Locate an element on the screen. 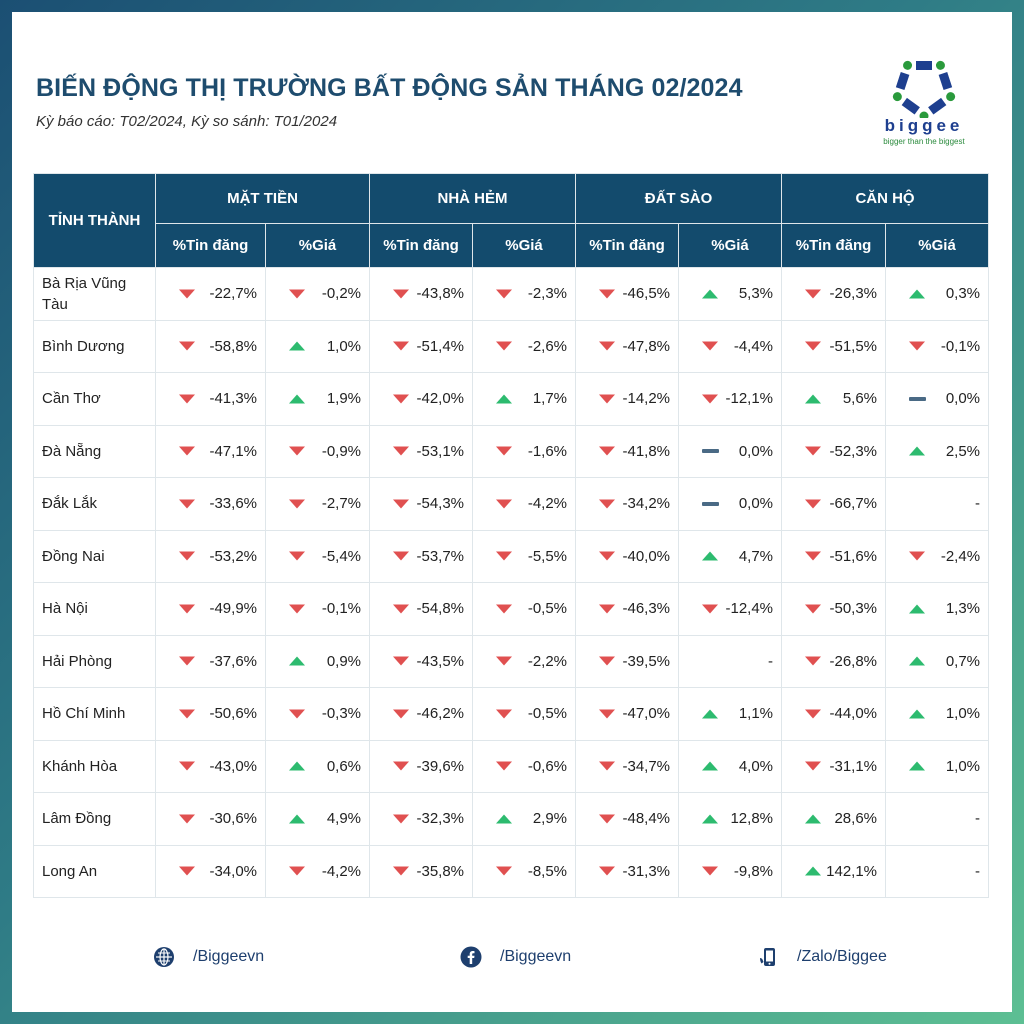  listing-change-cell: 142,1% is located at coordinates (834, 871).